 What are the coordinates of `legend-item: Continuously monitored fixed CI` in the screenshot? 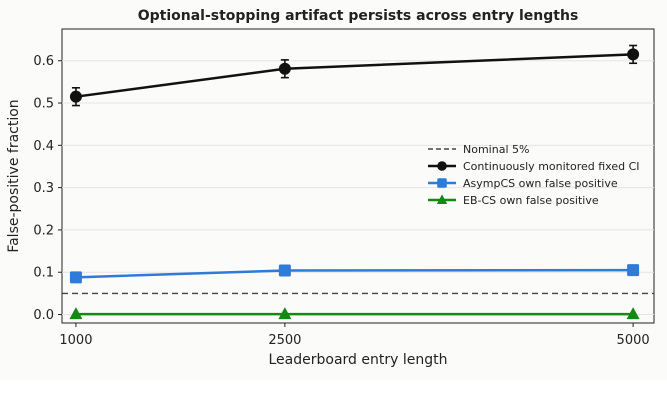 It's located at (534, 166).